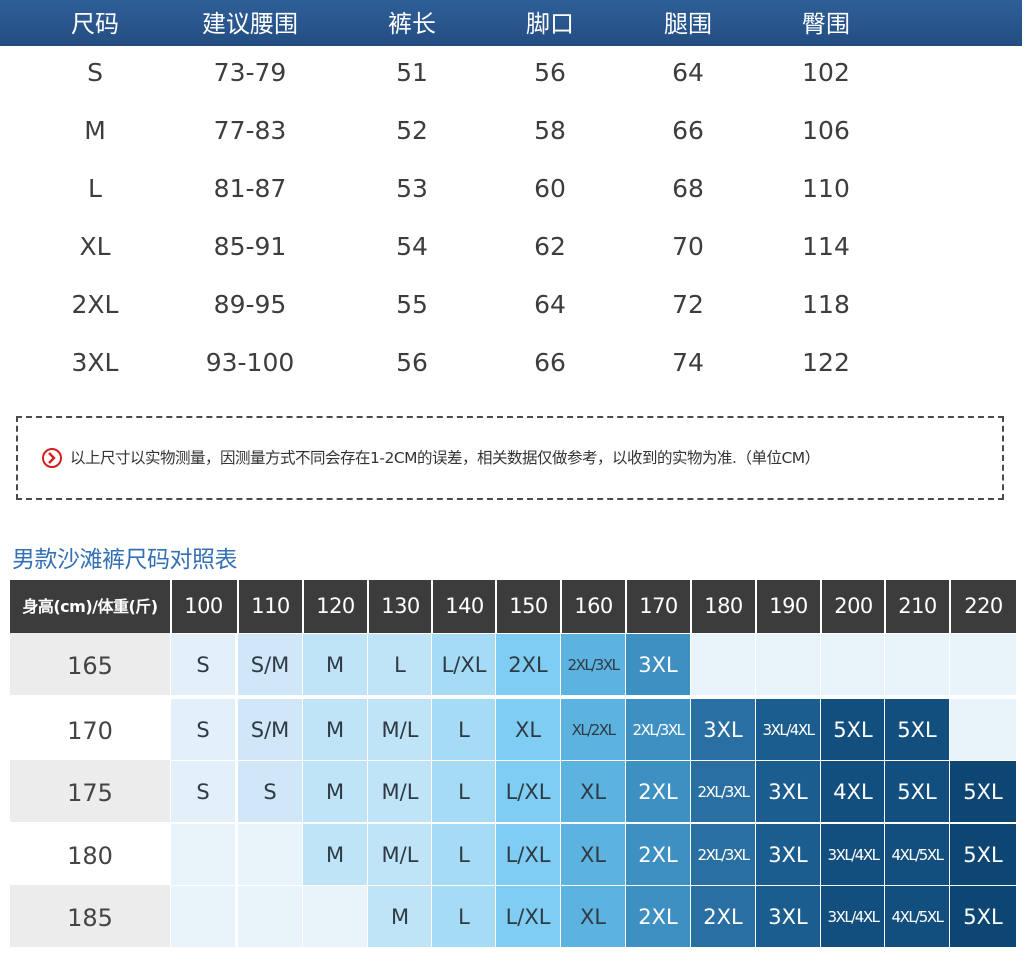  What do you see at coordinates (550, 72) in the screenshot?
I see `cell-leg-opening: 56` at bounding box center [550, 72].